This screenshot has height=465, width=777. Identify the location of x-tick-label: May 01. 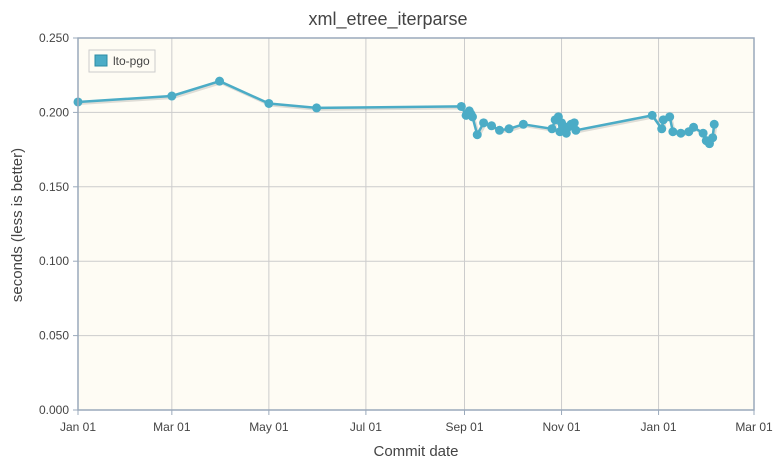
(269, 427).